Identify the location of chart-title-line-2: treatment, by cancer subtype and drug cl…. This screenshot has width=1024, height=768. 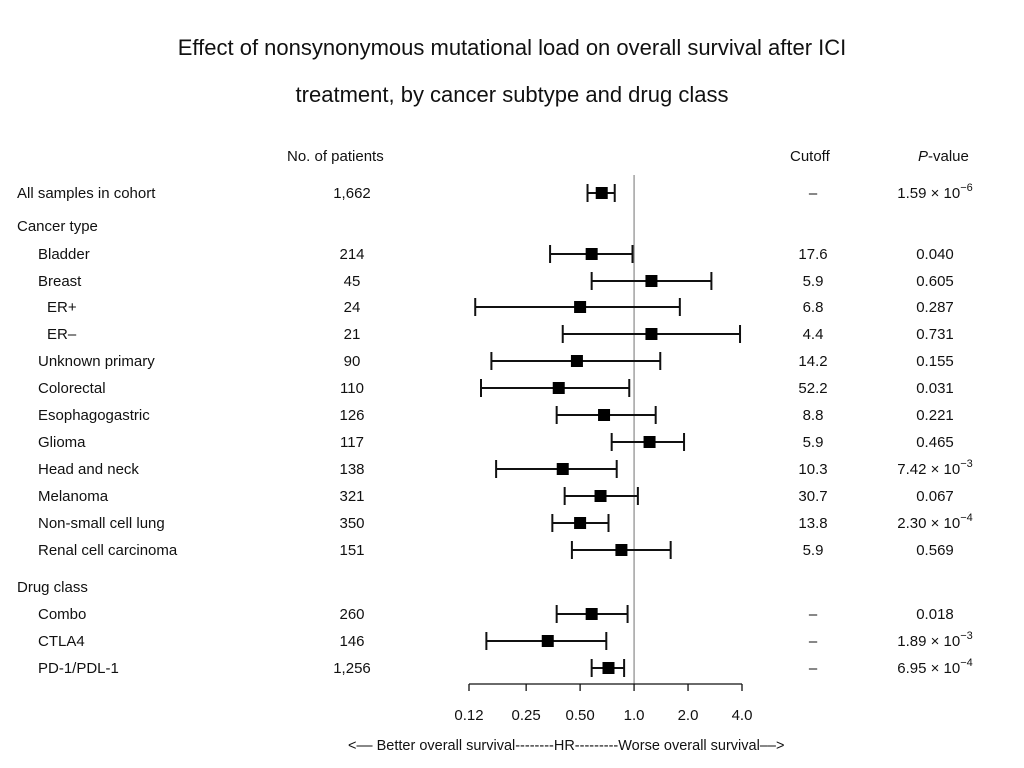
(512, 94).